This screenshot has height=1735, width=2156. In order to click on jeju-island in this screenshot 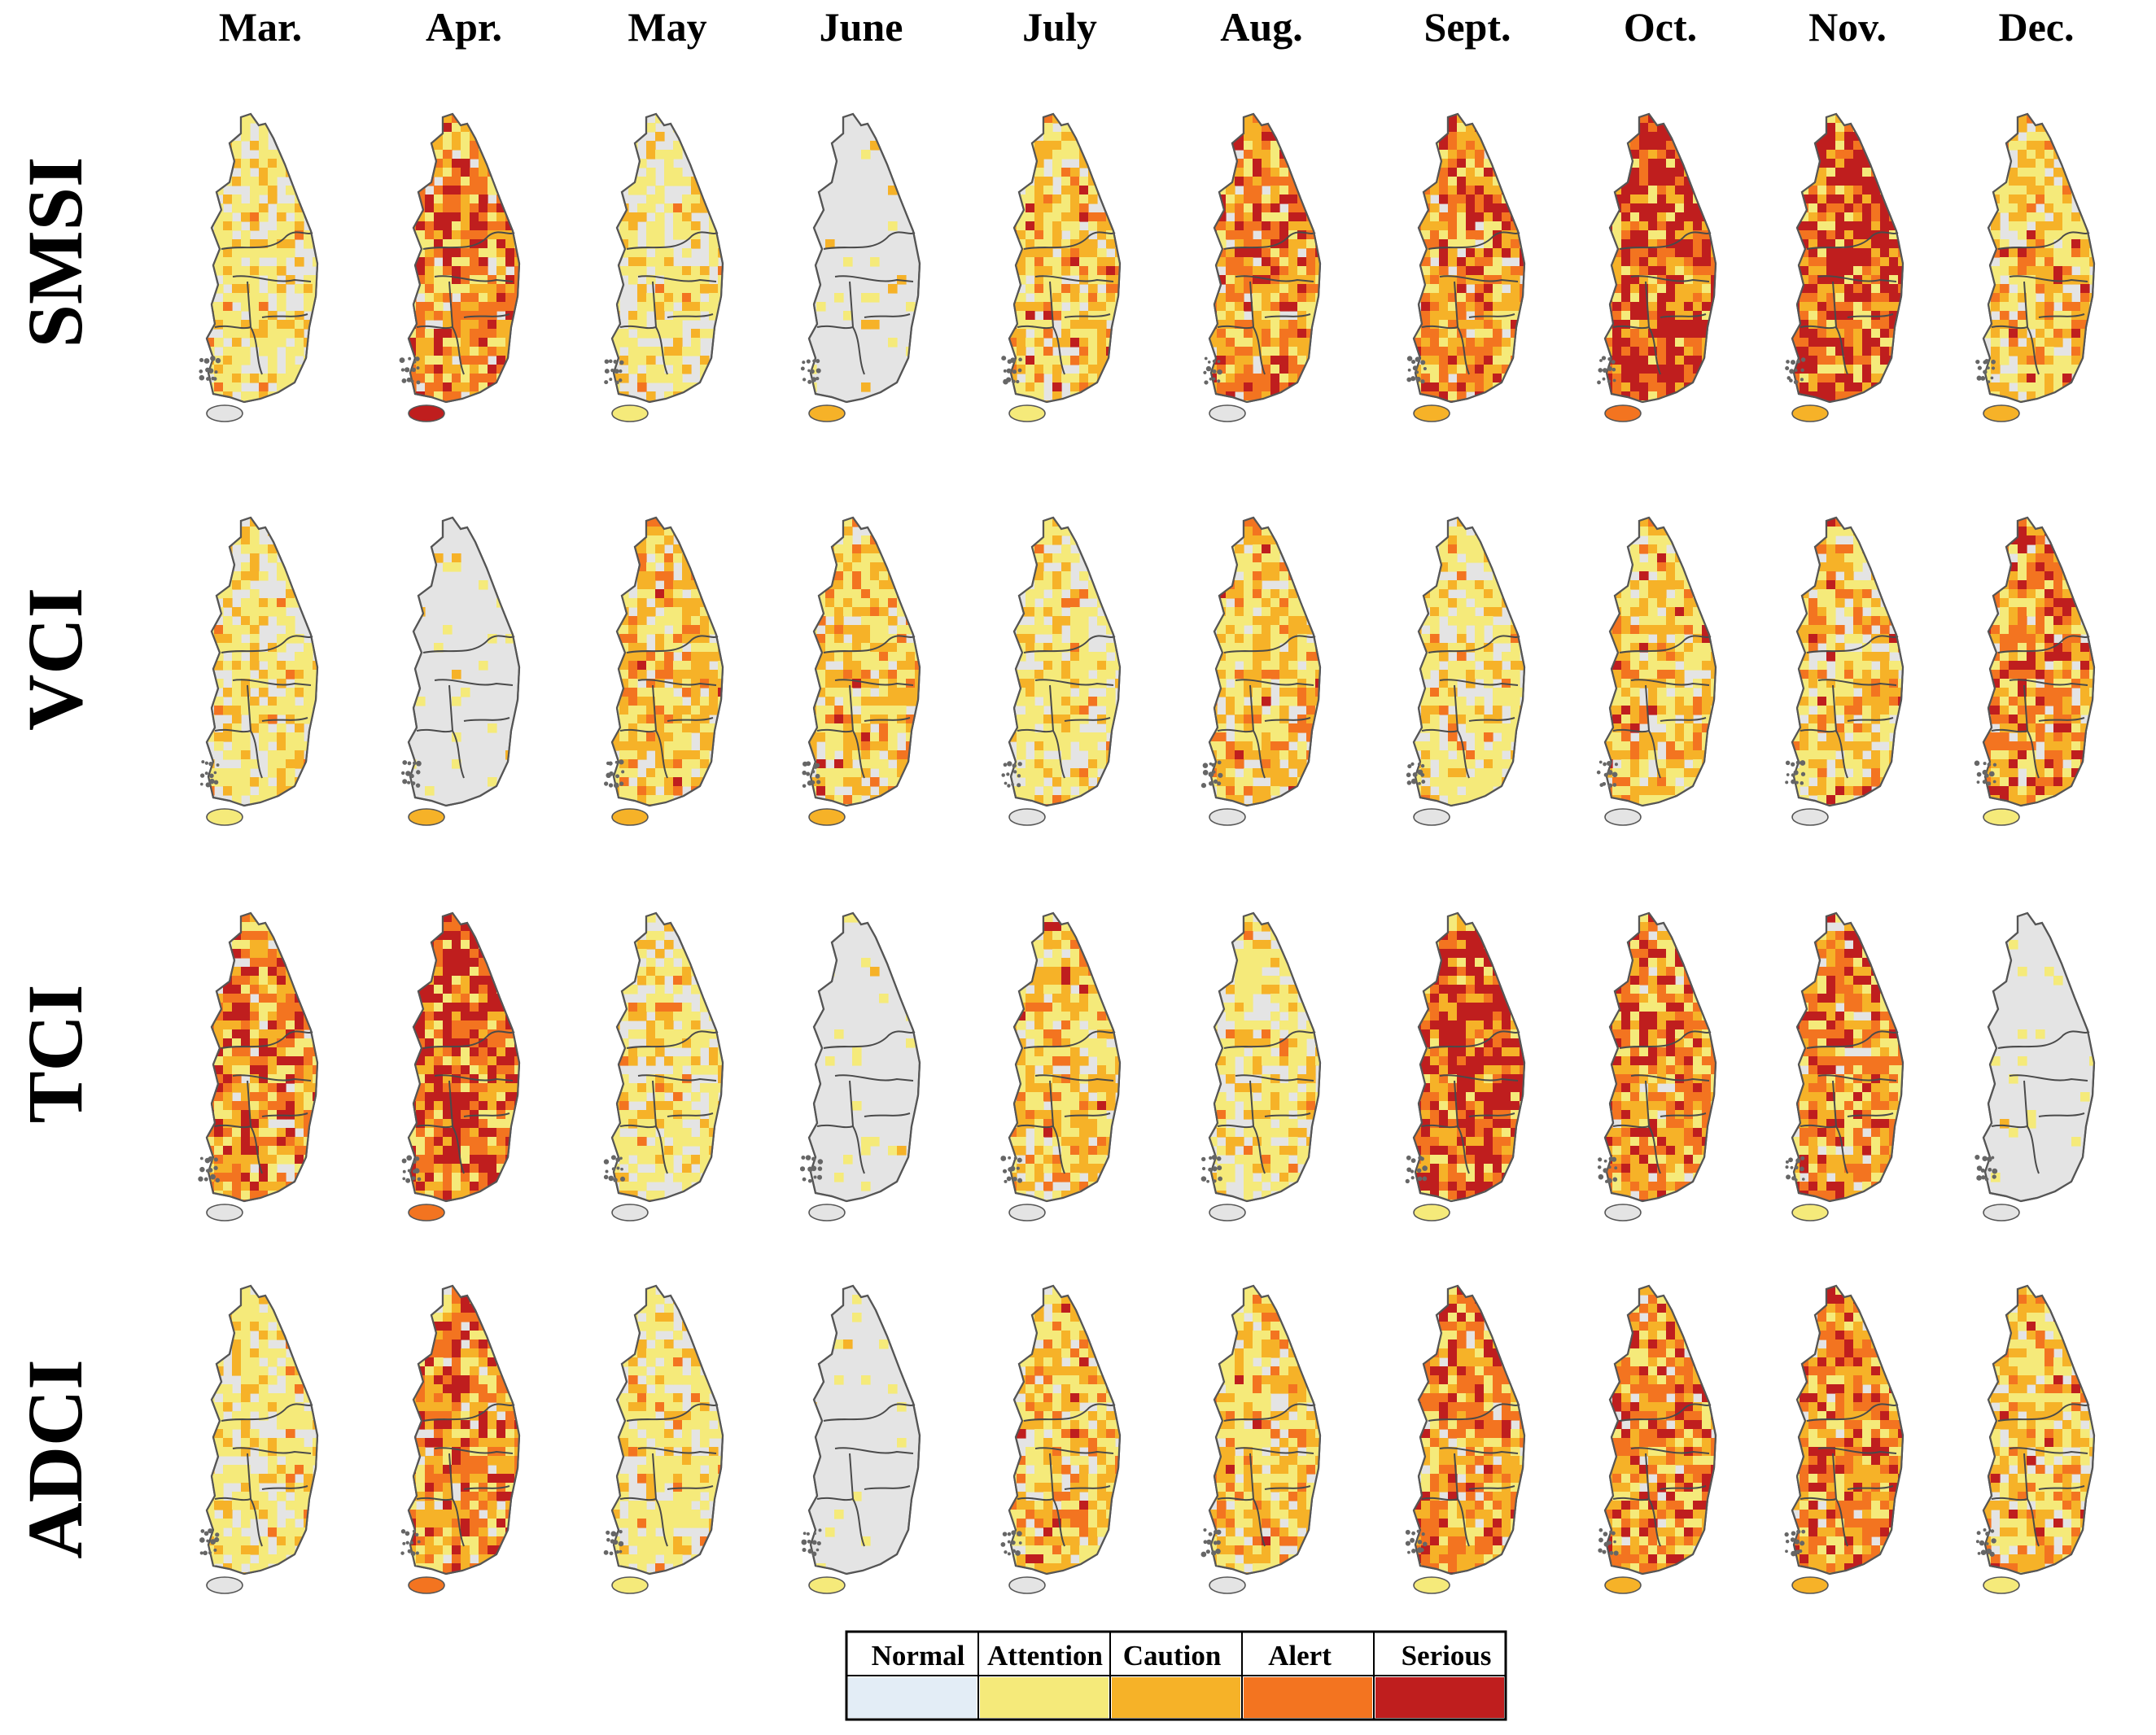, I will do `click(426, 413)`.